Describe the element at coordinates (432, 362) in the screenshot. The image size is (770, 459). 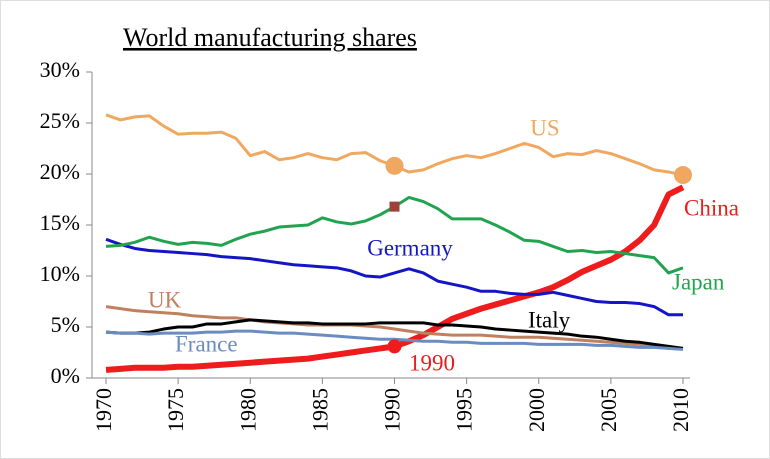
I see `annotation: 1990` at that location.